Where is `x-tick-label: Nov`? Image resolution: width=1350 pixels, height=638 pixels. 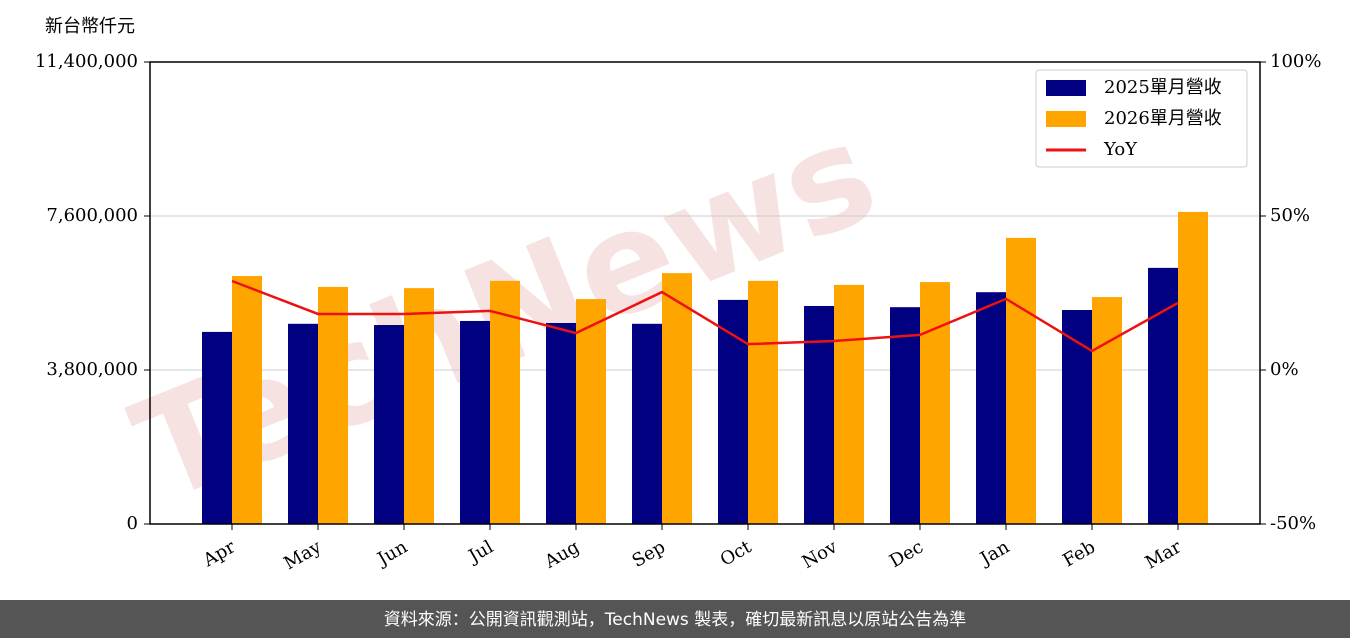 x-tick-label: Nov is located at coordinates (820, 554).